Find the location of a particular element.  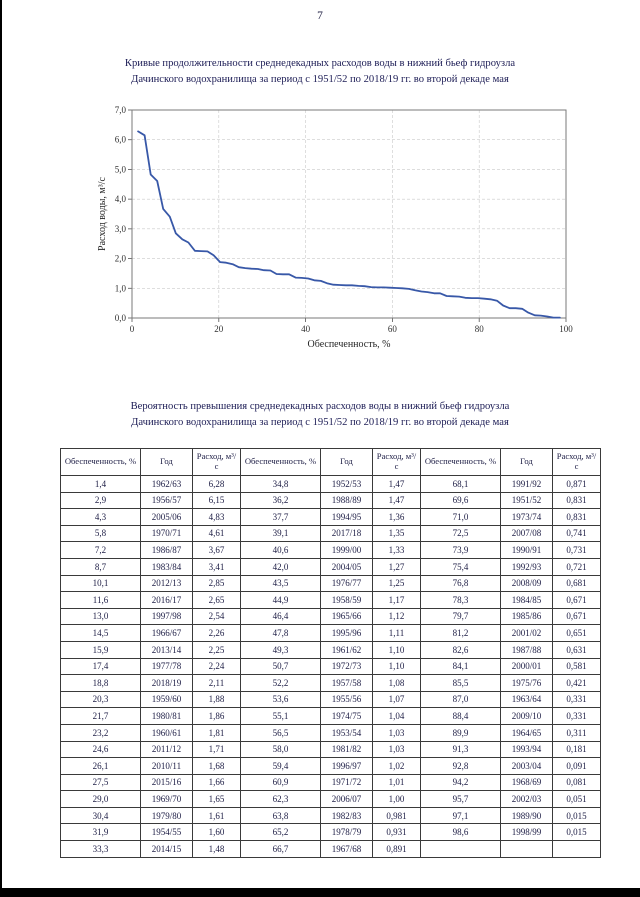

table-cell: 81,2 is located at coordinates (460, 633).